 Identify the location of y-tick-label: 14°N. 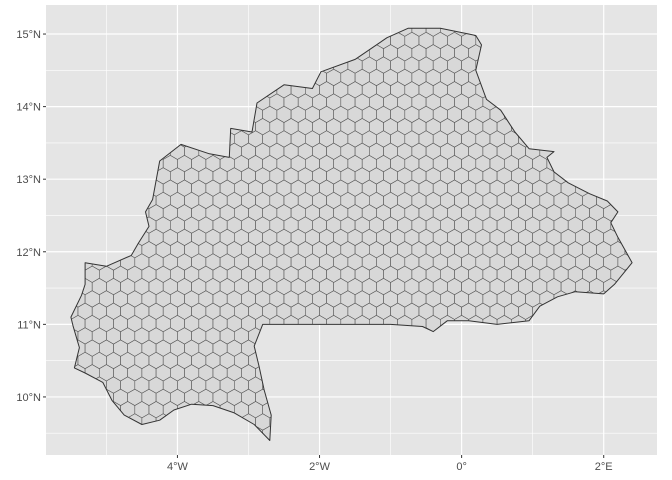
(28, 108).